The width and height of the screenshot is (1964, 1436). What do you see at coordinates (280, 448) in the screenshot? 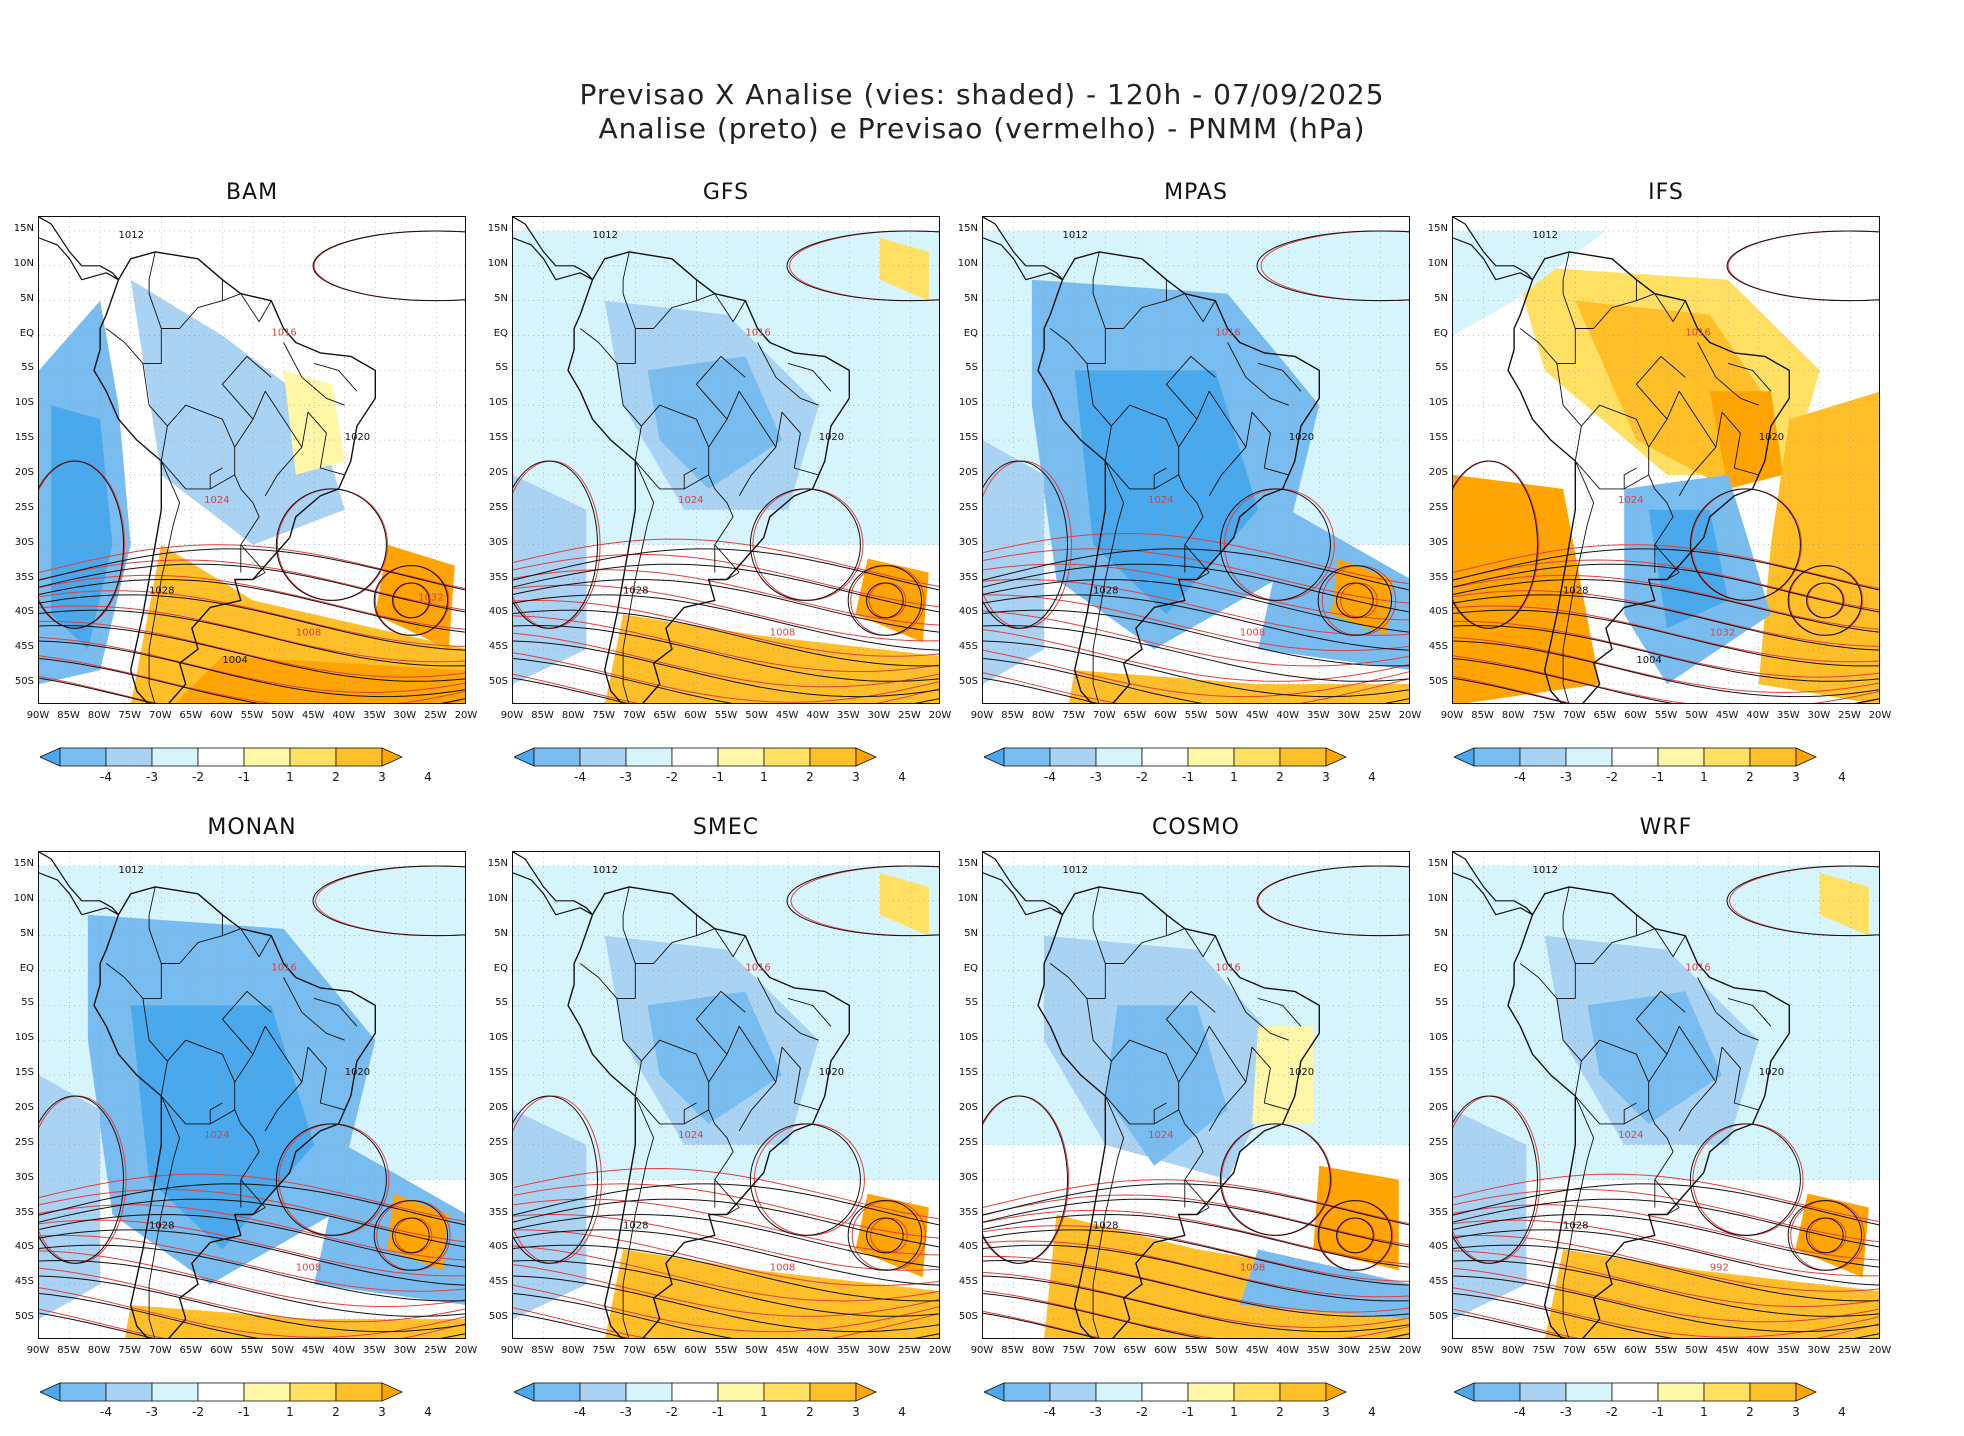
I see `isobar-labels: 1012 1016 1020 1024 1028 1008 1004 1032` at bounding box center [280, 448].